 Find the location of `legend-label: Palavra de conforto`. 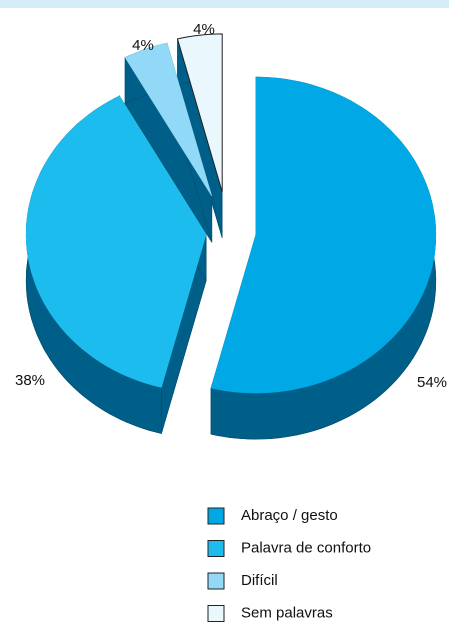

legend-label: Palavra de conforto is located at coordinates (306, 547).